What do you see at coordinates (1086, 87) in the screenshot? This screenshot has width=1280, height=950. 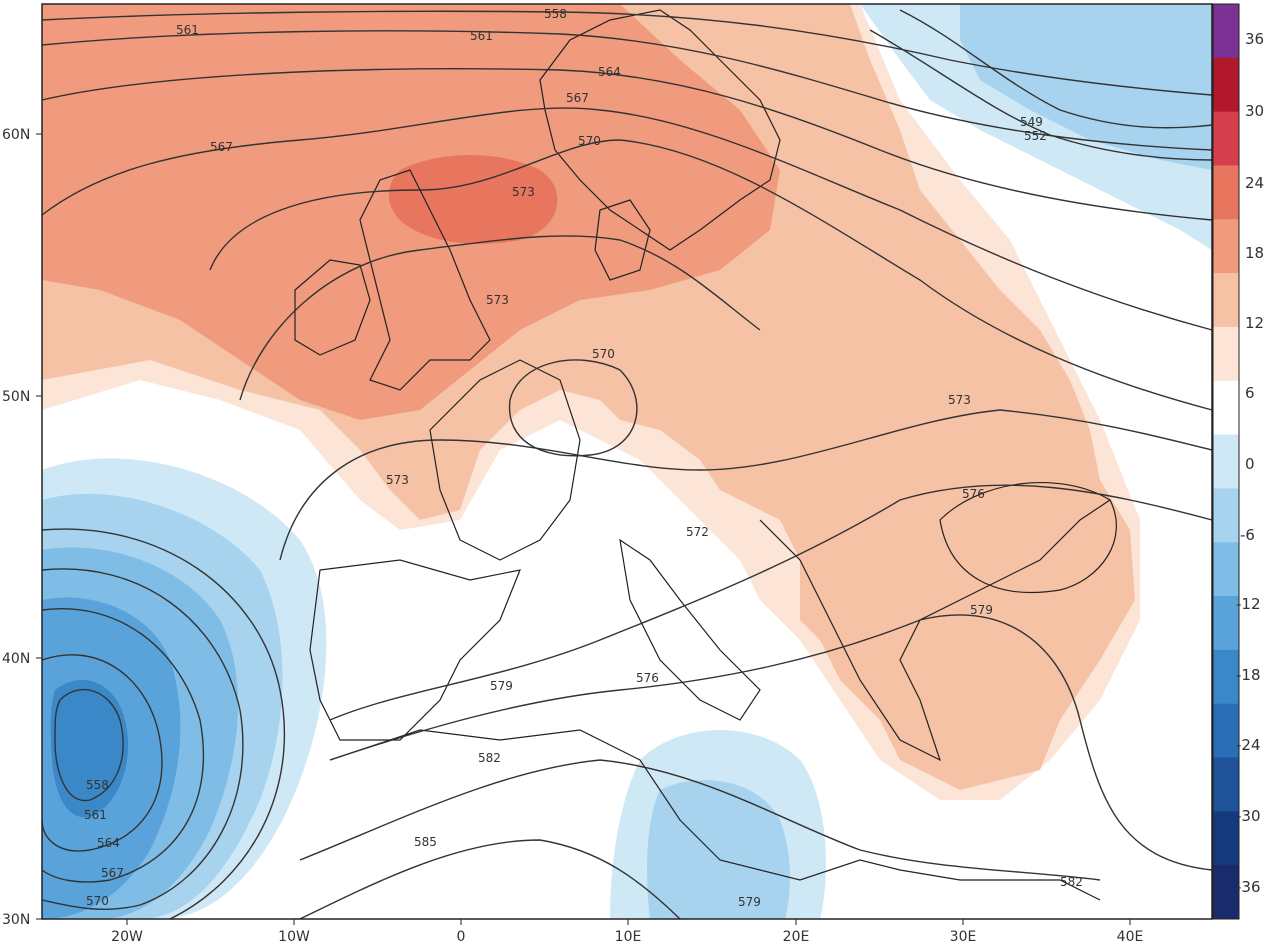 I see `cold-anomaly-ne-light` at bounding box center [1086, 87].